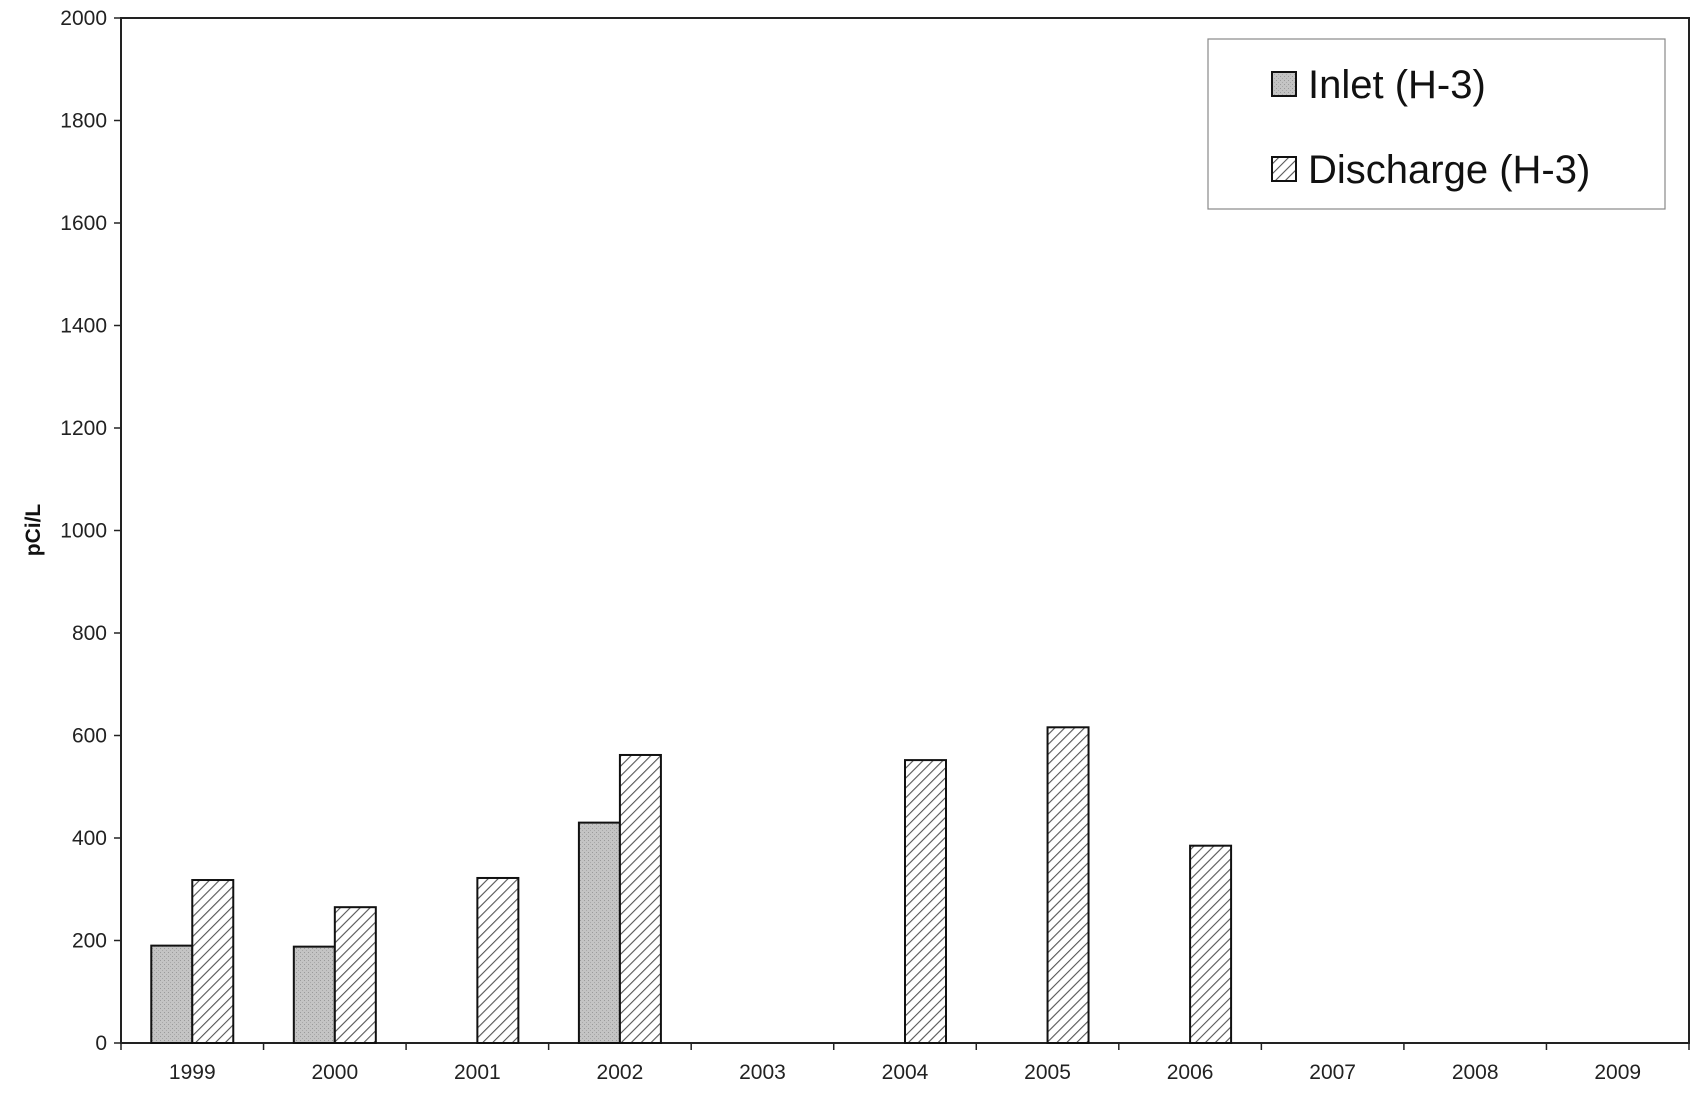  I want to click on x-tick-label: 2009, so click(1617, 1072).